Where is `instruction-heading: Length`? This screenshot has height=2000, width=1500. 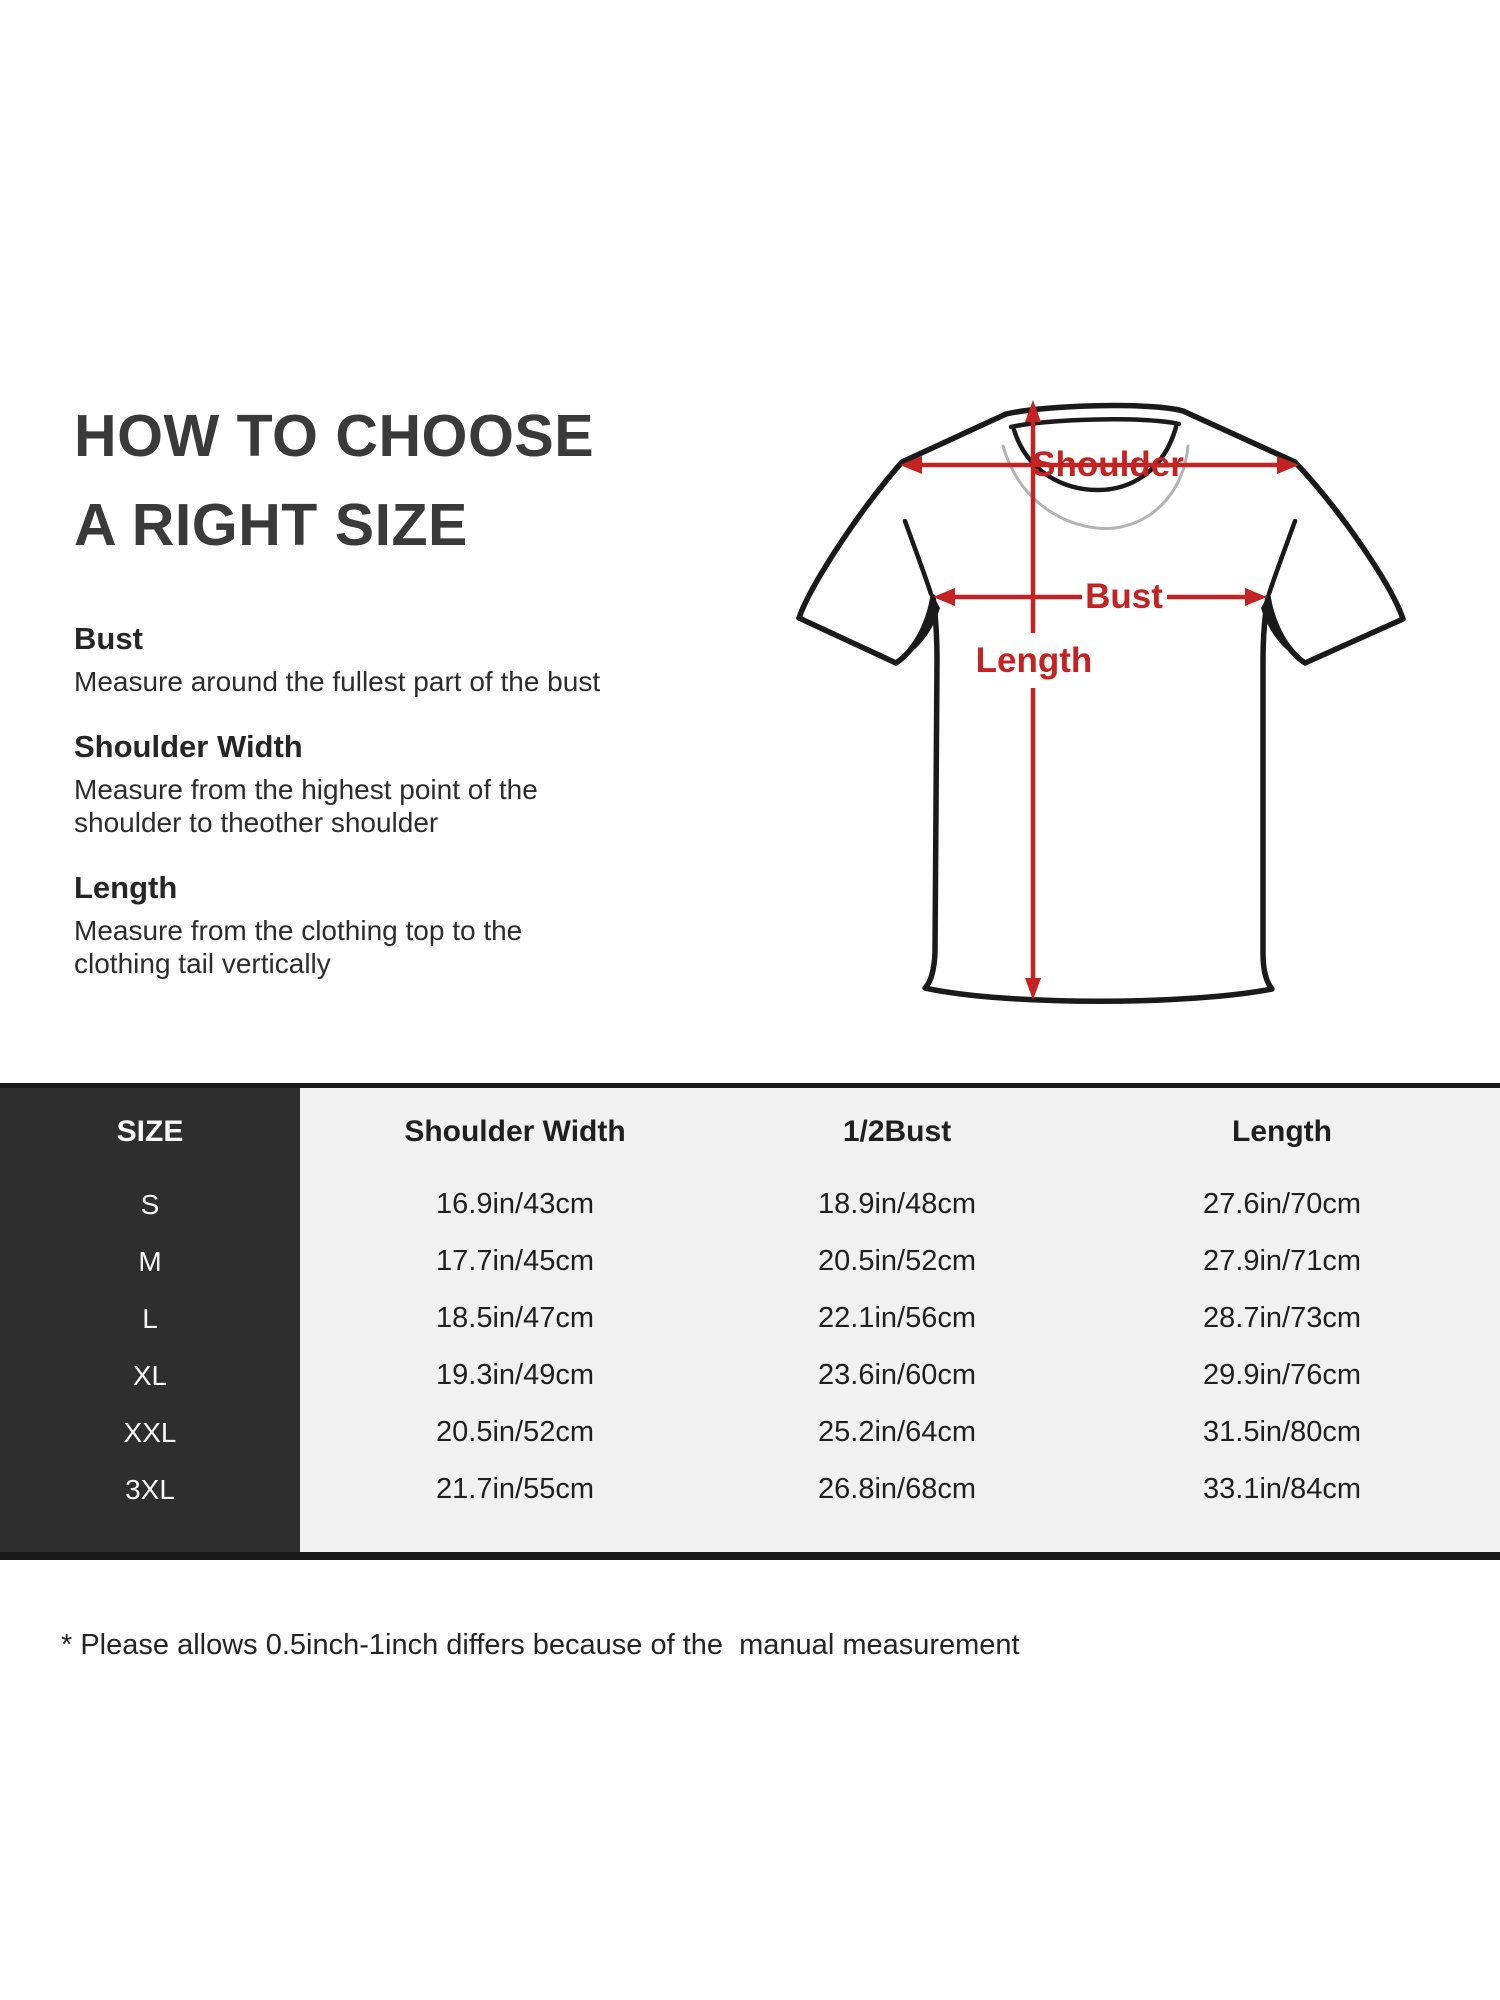
instruction-heading: Length is located at coordinates (126, 887).